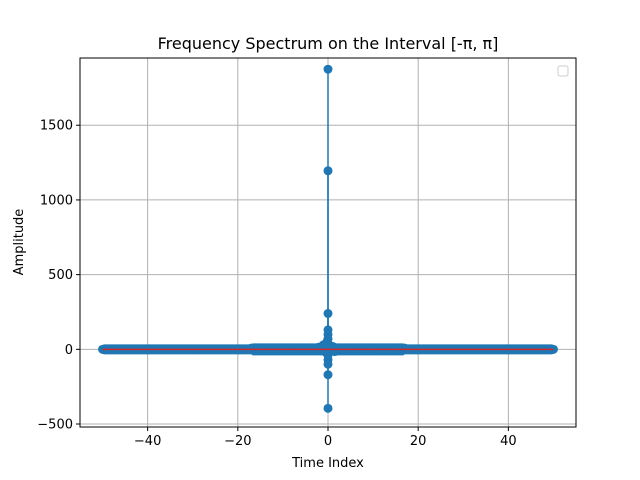 The width and height of the screenshot is (640, 480). What do you see at coordinates (418, 441) in the screenshot?
I see `x-tick-label: 20` at bounding box center [418, 441].